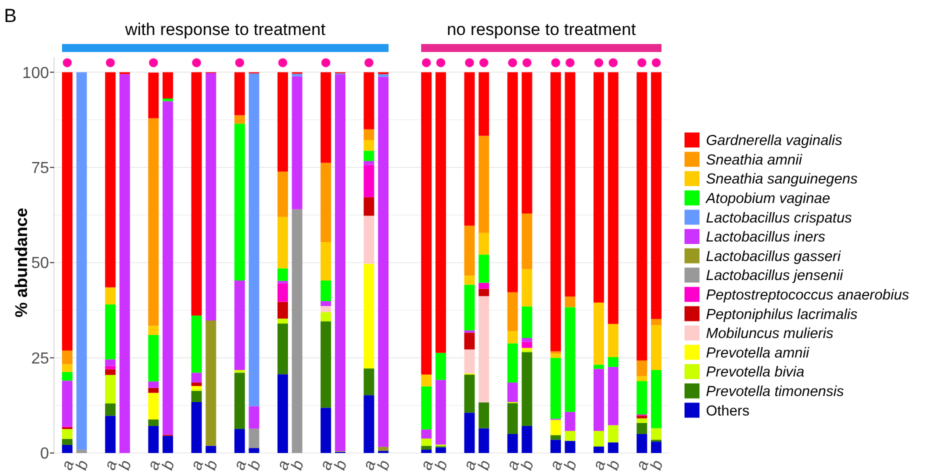 The width and height of the screenshot is (929, 475). I want to click on legend-label: Lactobacillus iners, so click(766, 238).